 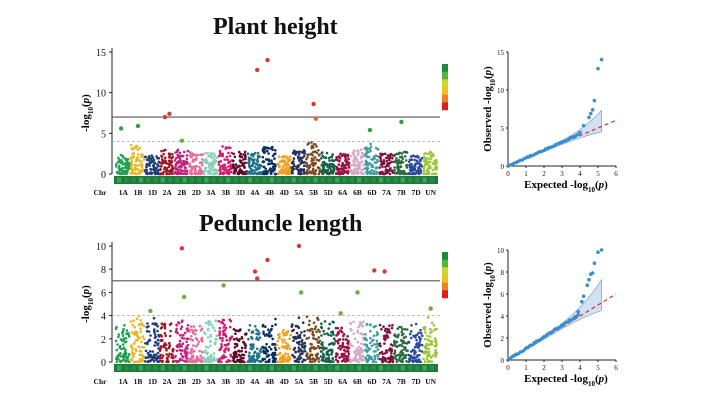 What do you see at coordinates (503, 167) in the screenshot?
I see `qq-y-tick-label: 0` at bounding box center [503, 167].